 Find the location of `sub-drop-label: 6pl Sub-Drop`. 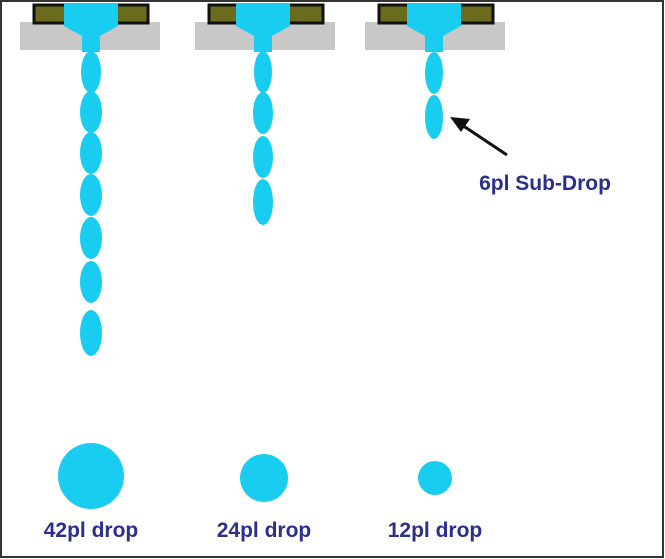

sub-drop-label: 6pl Sub-Drop is located at coordinates (545, 183).